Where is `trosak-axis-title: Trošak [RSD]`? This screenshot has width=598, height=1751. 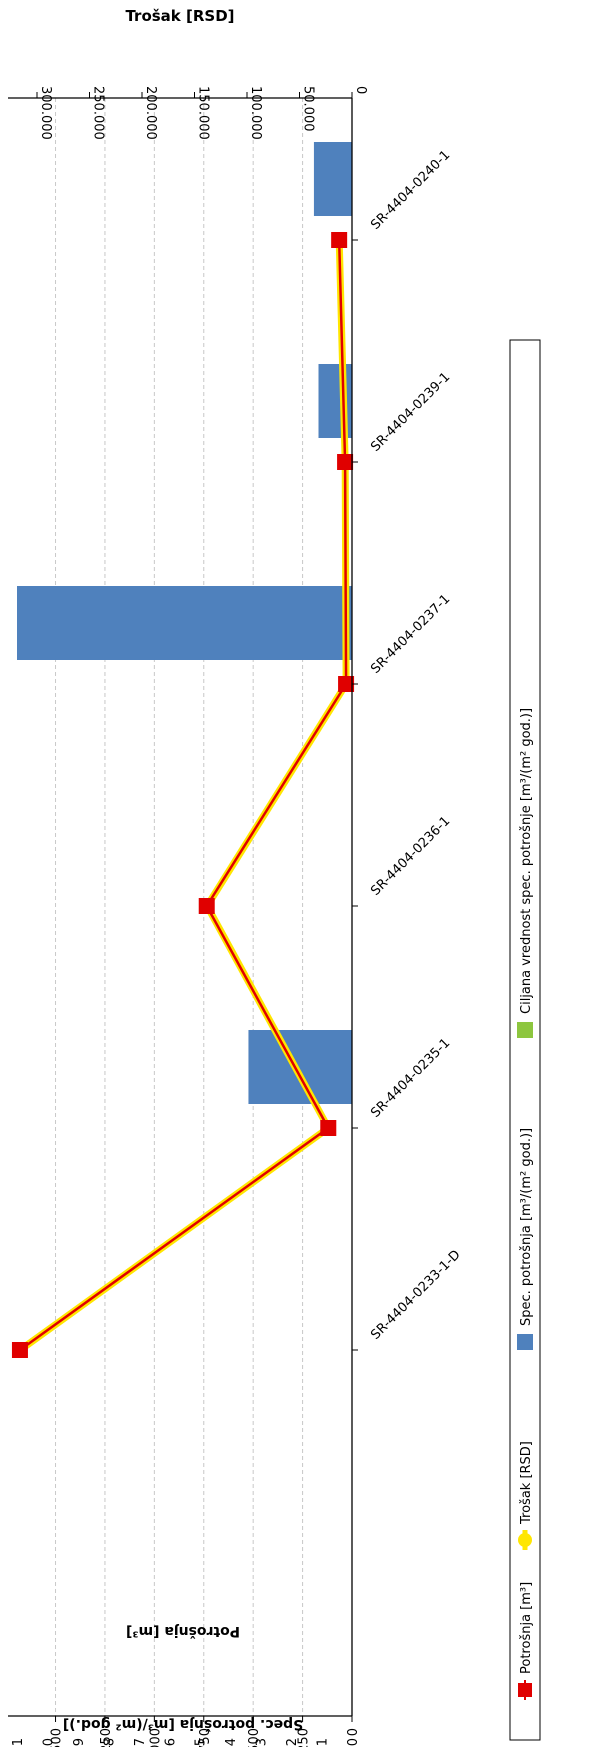
trosak-axis-title: Trošak [RSD] is located at coordinates (179, 16).